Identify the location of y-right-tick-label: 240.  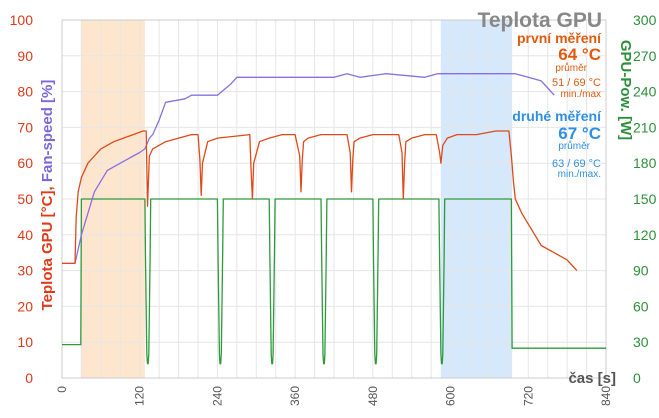
(645, 92).